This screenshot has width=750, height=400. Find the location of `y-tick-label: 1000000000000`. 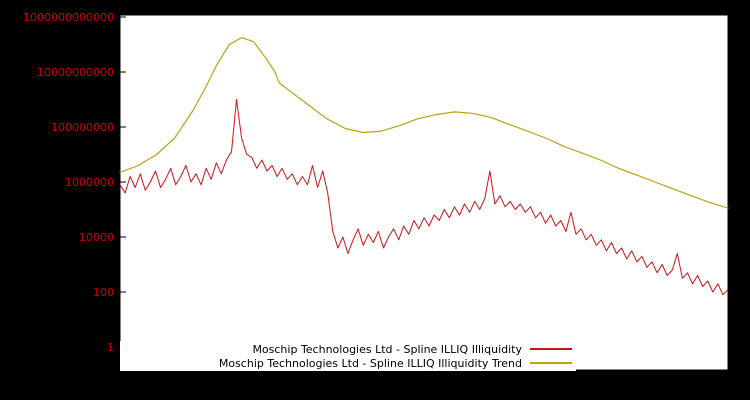

y-tick-label: 1000000000000 is located at coordinates (68, 17).